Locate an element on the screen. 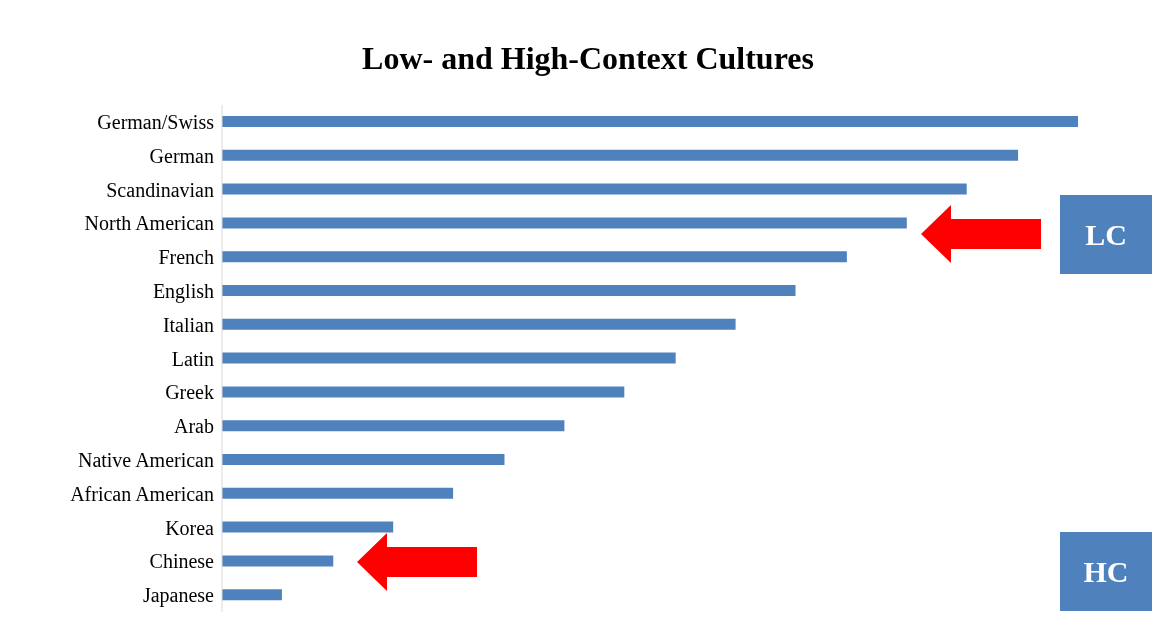 Image resolution: width=1152 pixels, height=631 pixels. y-tick-label: Greek is located at coordinates (189, 392).